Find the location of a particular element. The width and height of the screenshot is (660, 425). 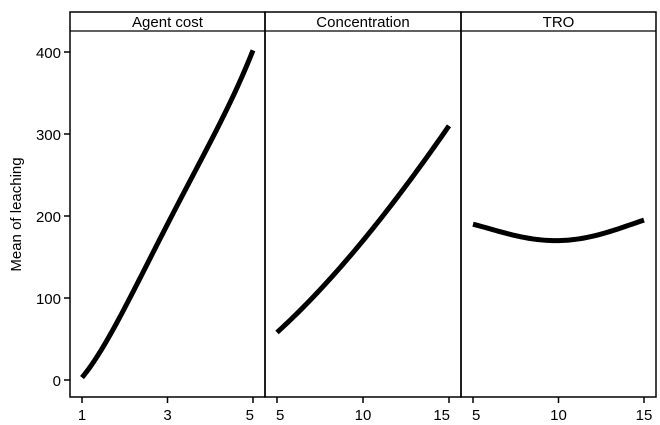

panel-title: Agent cost is located at coordinates (168, 22).